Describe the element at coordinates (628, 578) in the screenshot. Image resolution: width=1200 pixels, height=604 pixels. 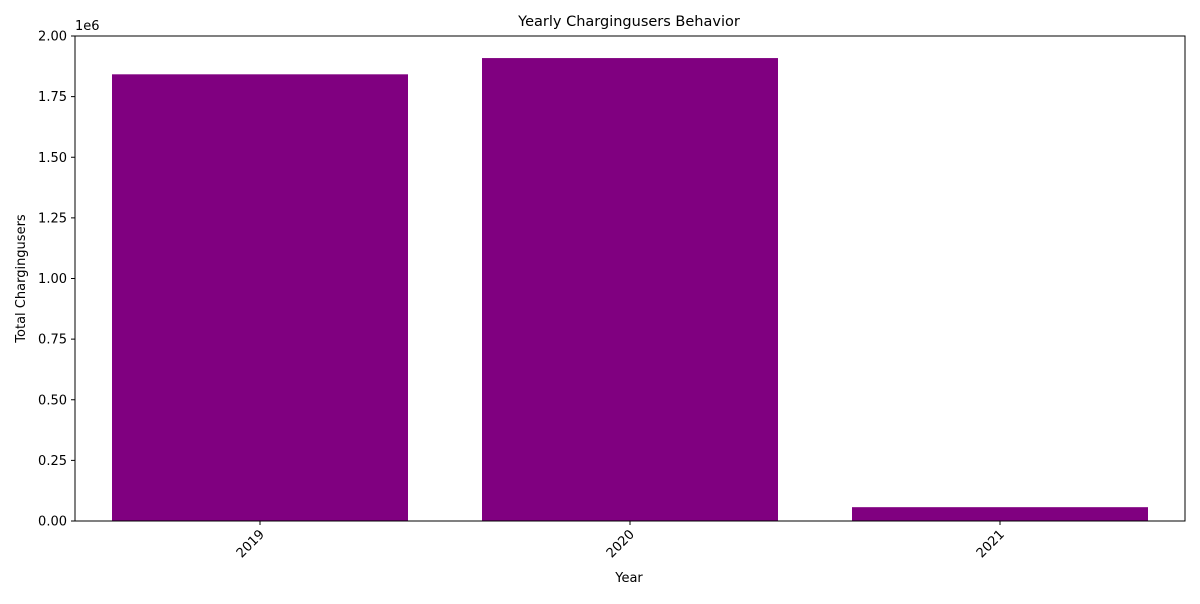
I see `x-axis-label: Year` at that location.